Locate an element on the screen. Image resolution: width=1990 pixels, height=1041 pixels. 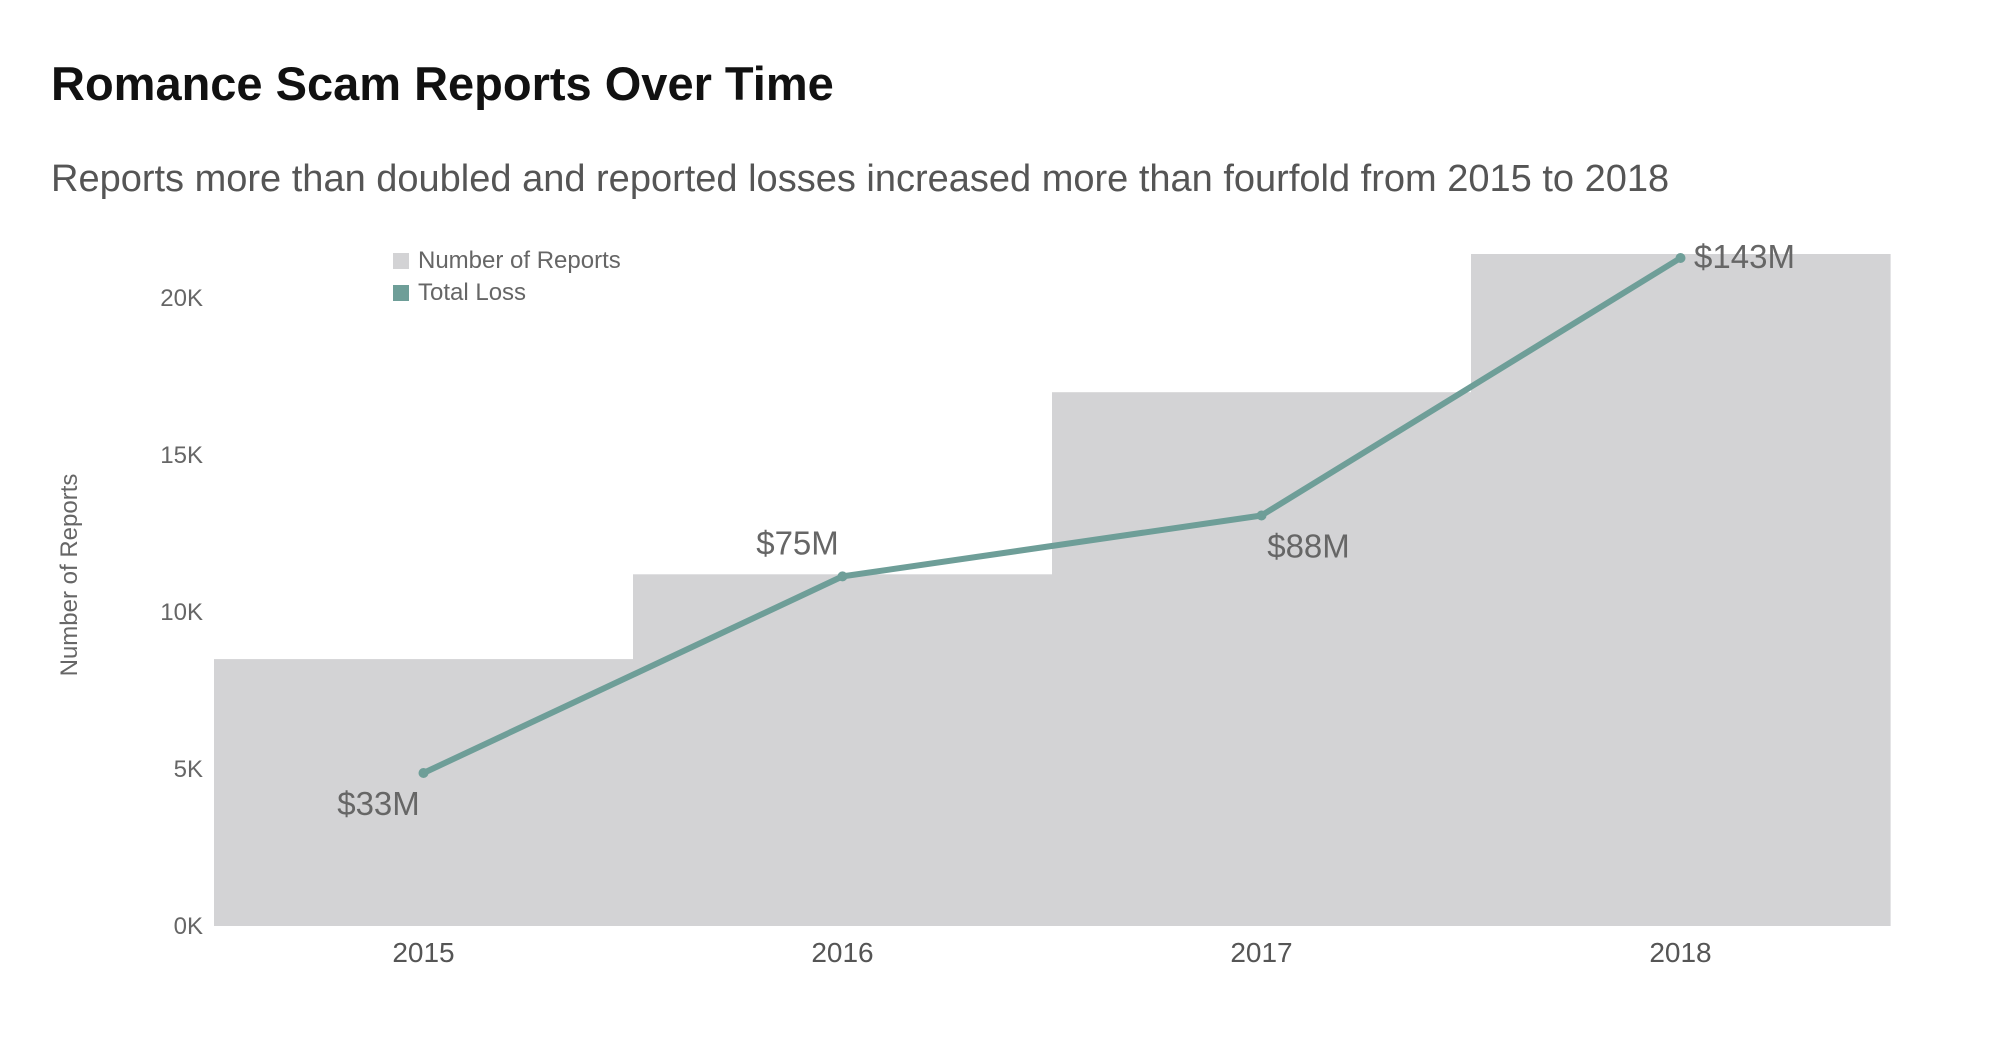
x-tick-label: 2018 is located at coordinates (1680, 952).